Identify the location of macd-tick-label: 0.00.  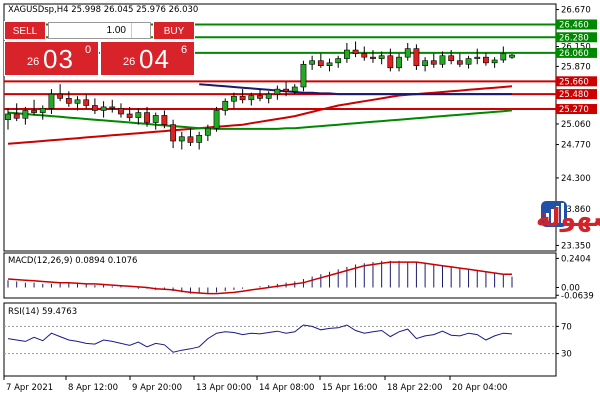
(570, 289).